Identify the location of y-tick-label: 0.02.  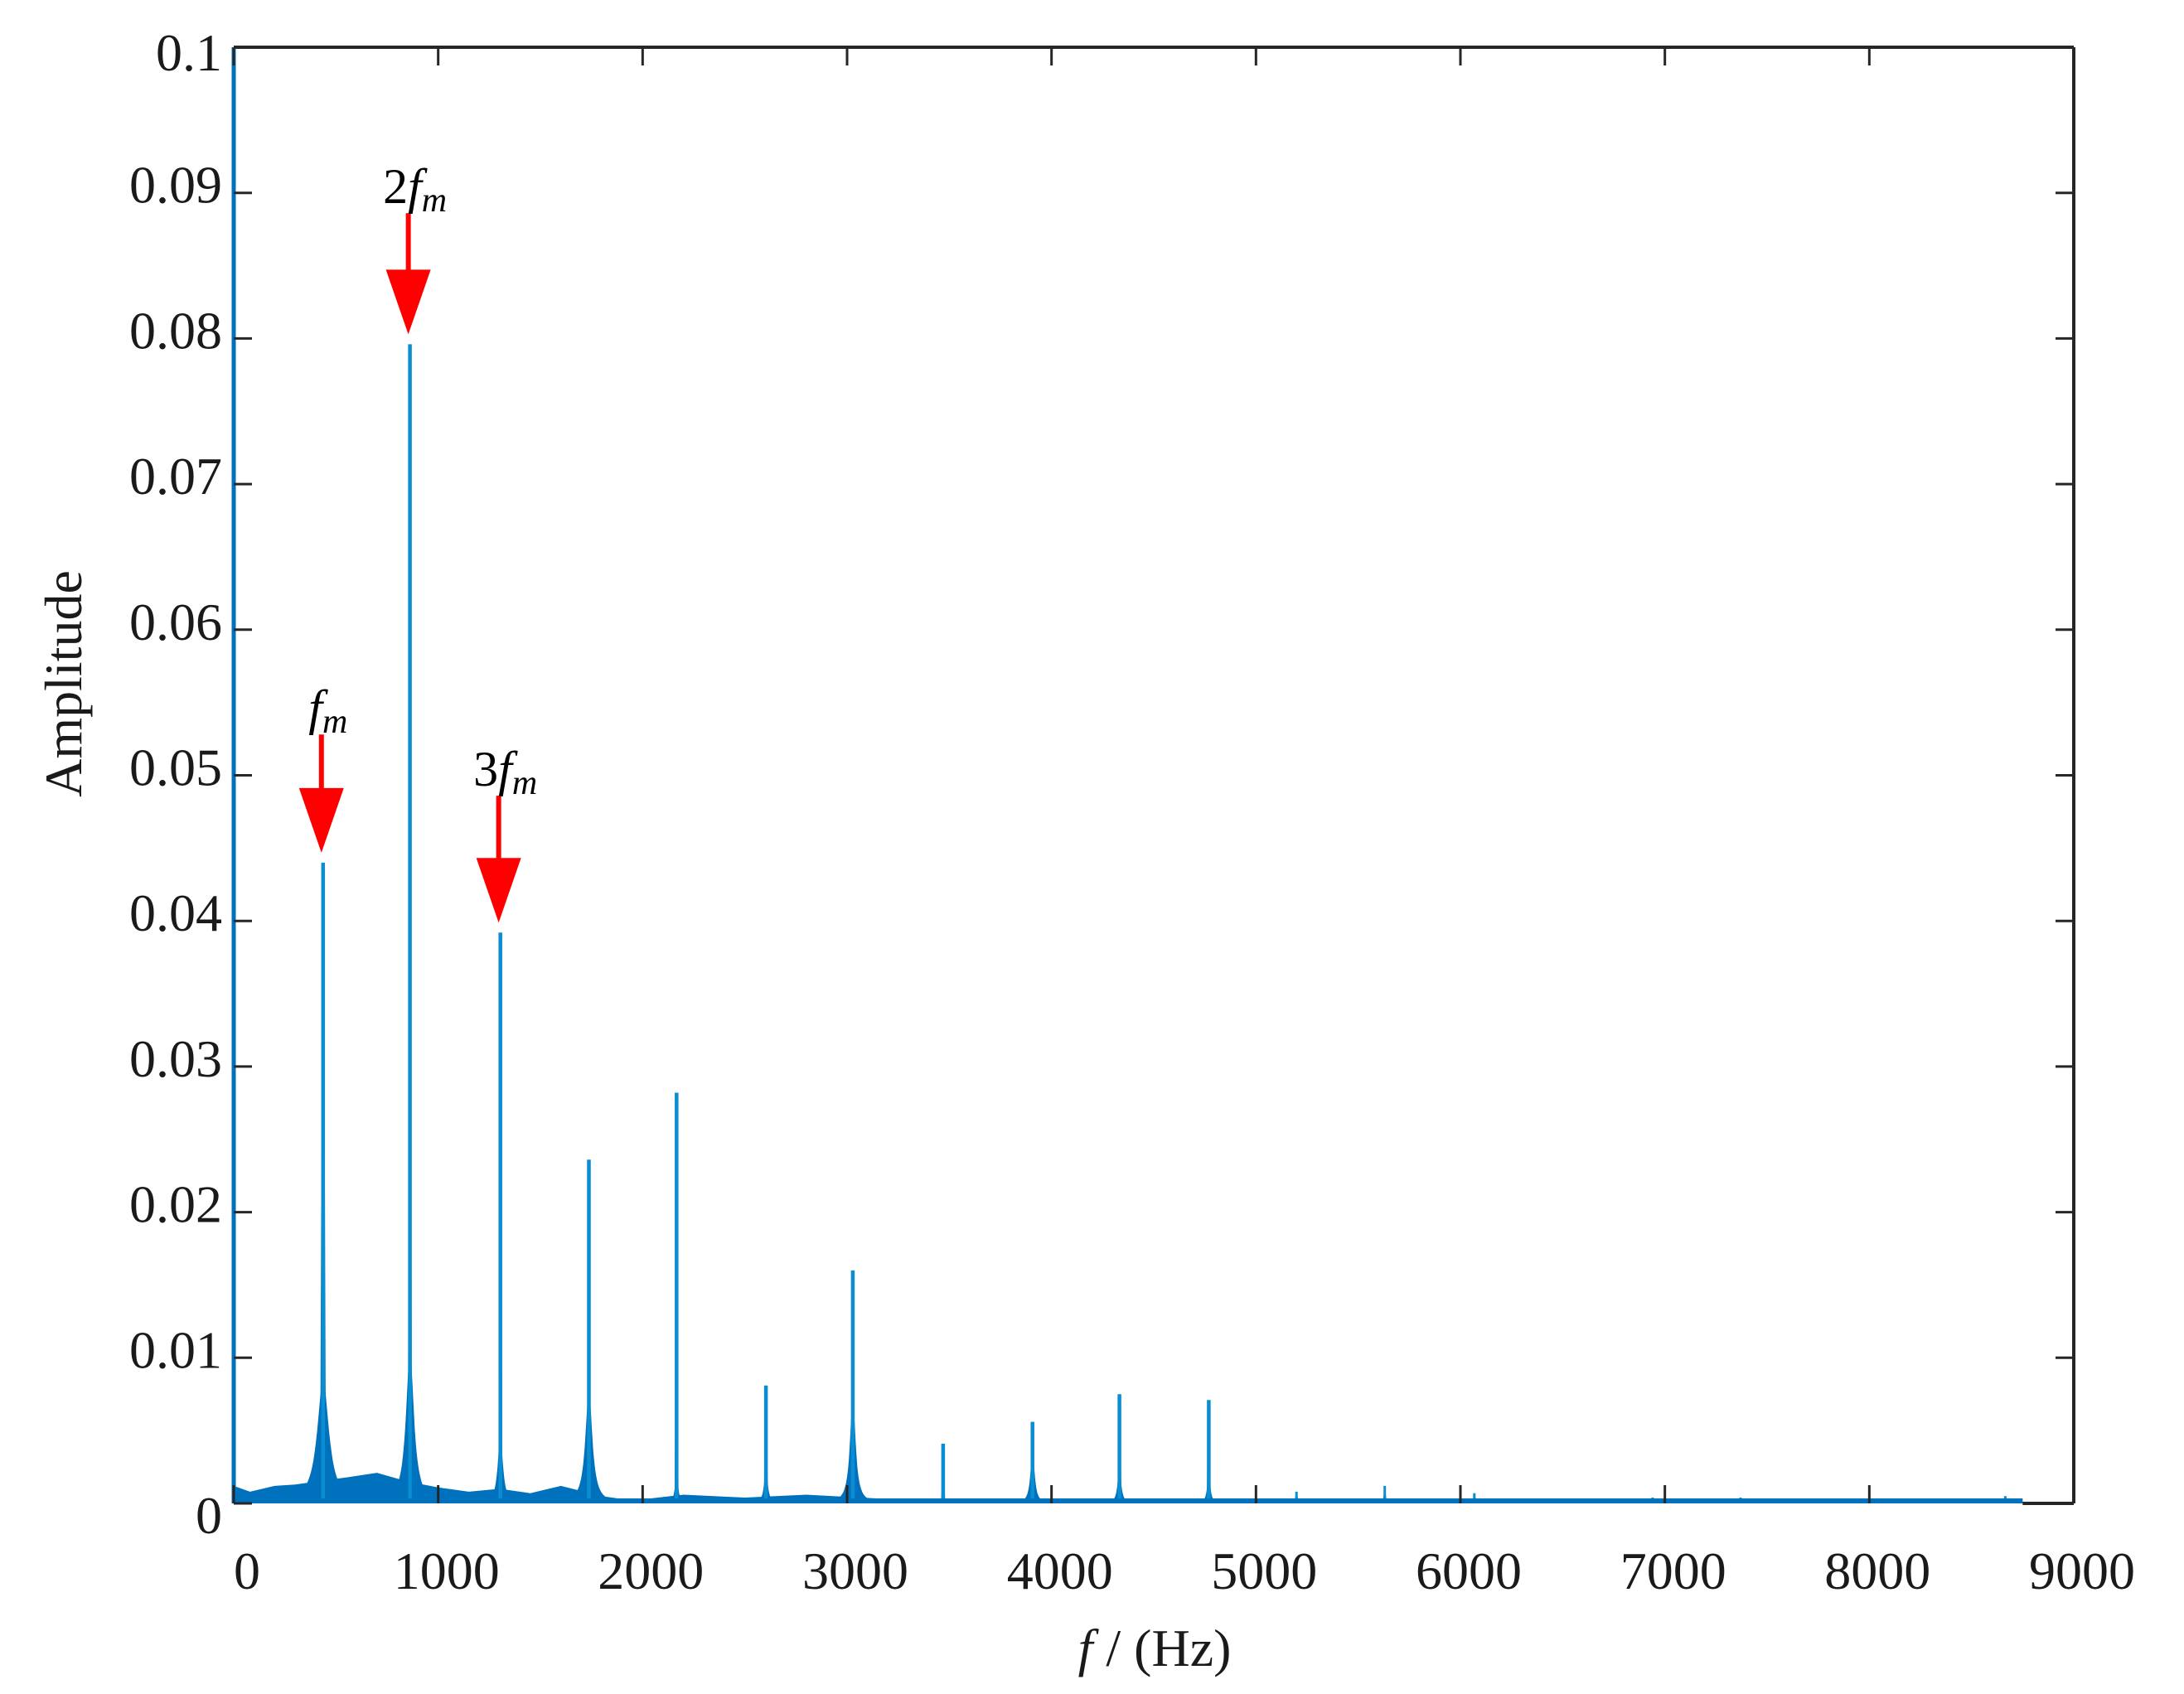
(175, 1204).